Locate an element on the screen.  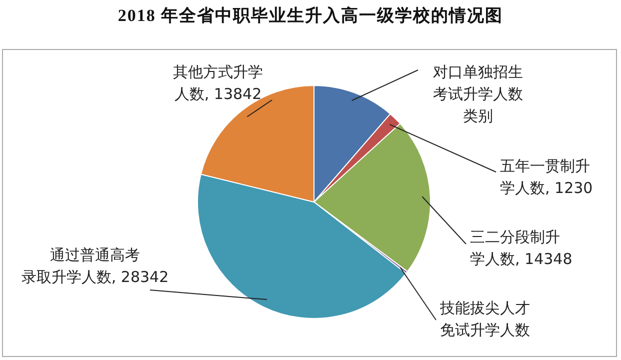
slice-label: 通过普通高考录取升学人数, 28342 is located at coordinates (95, 266).